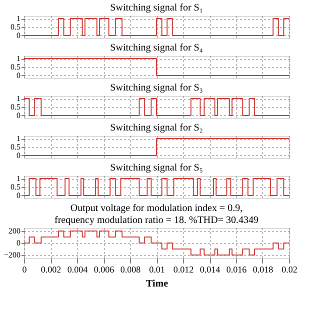 This screenshot has width=320, height=320. What do you see at coordinates (156, 88) in the screenshot?
I see `chart-title: Switching signal for S₃` at bounding box center [156, 88].